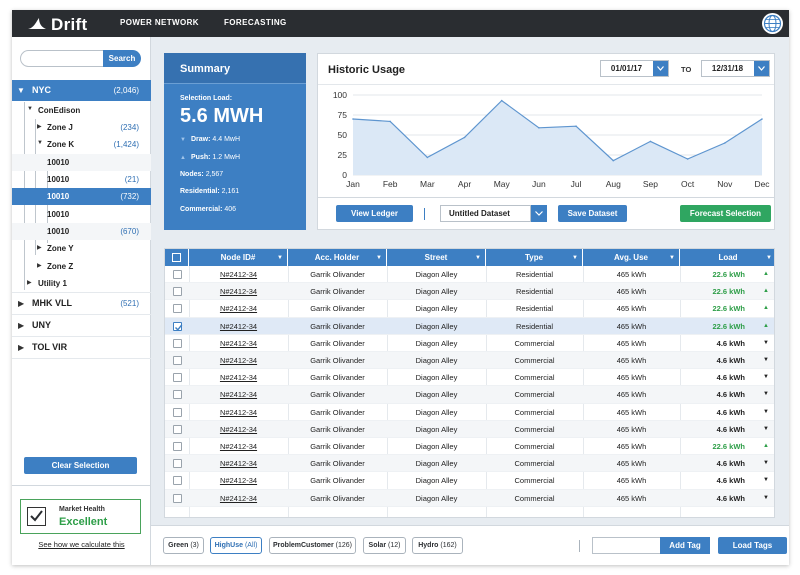 This screenshot has width=800, height=575. I want to click on column-street: Street ▼, so click(436, 257).